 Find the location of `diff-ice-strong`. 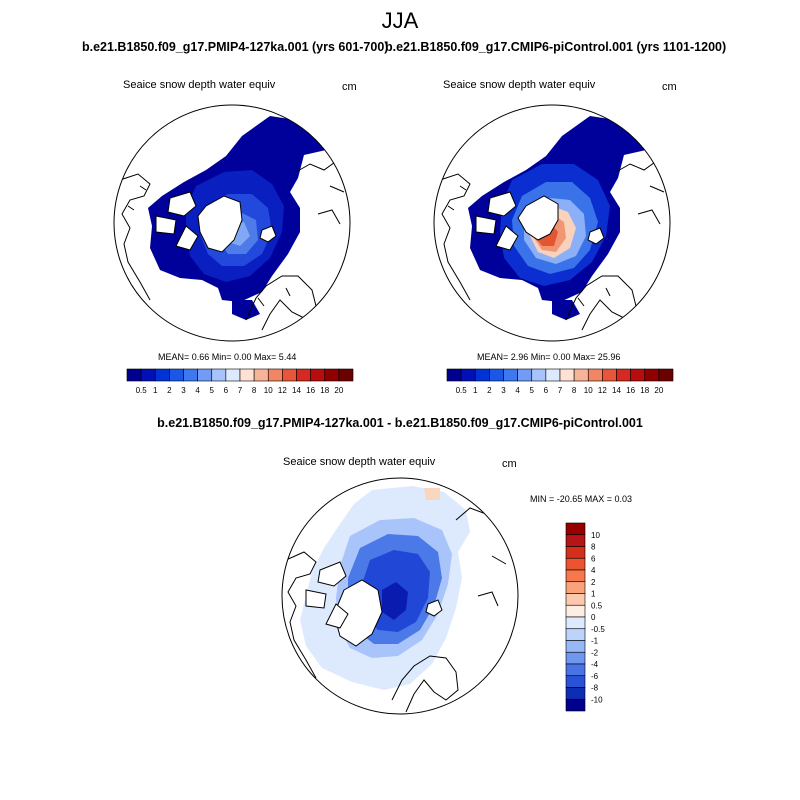

diff-ice-strong is located at coordinates (395, 591).